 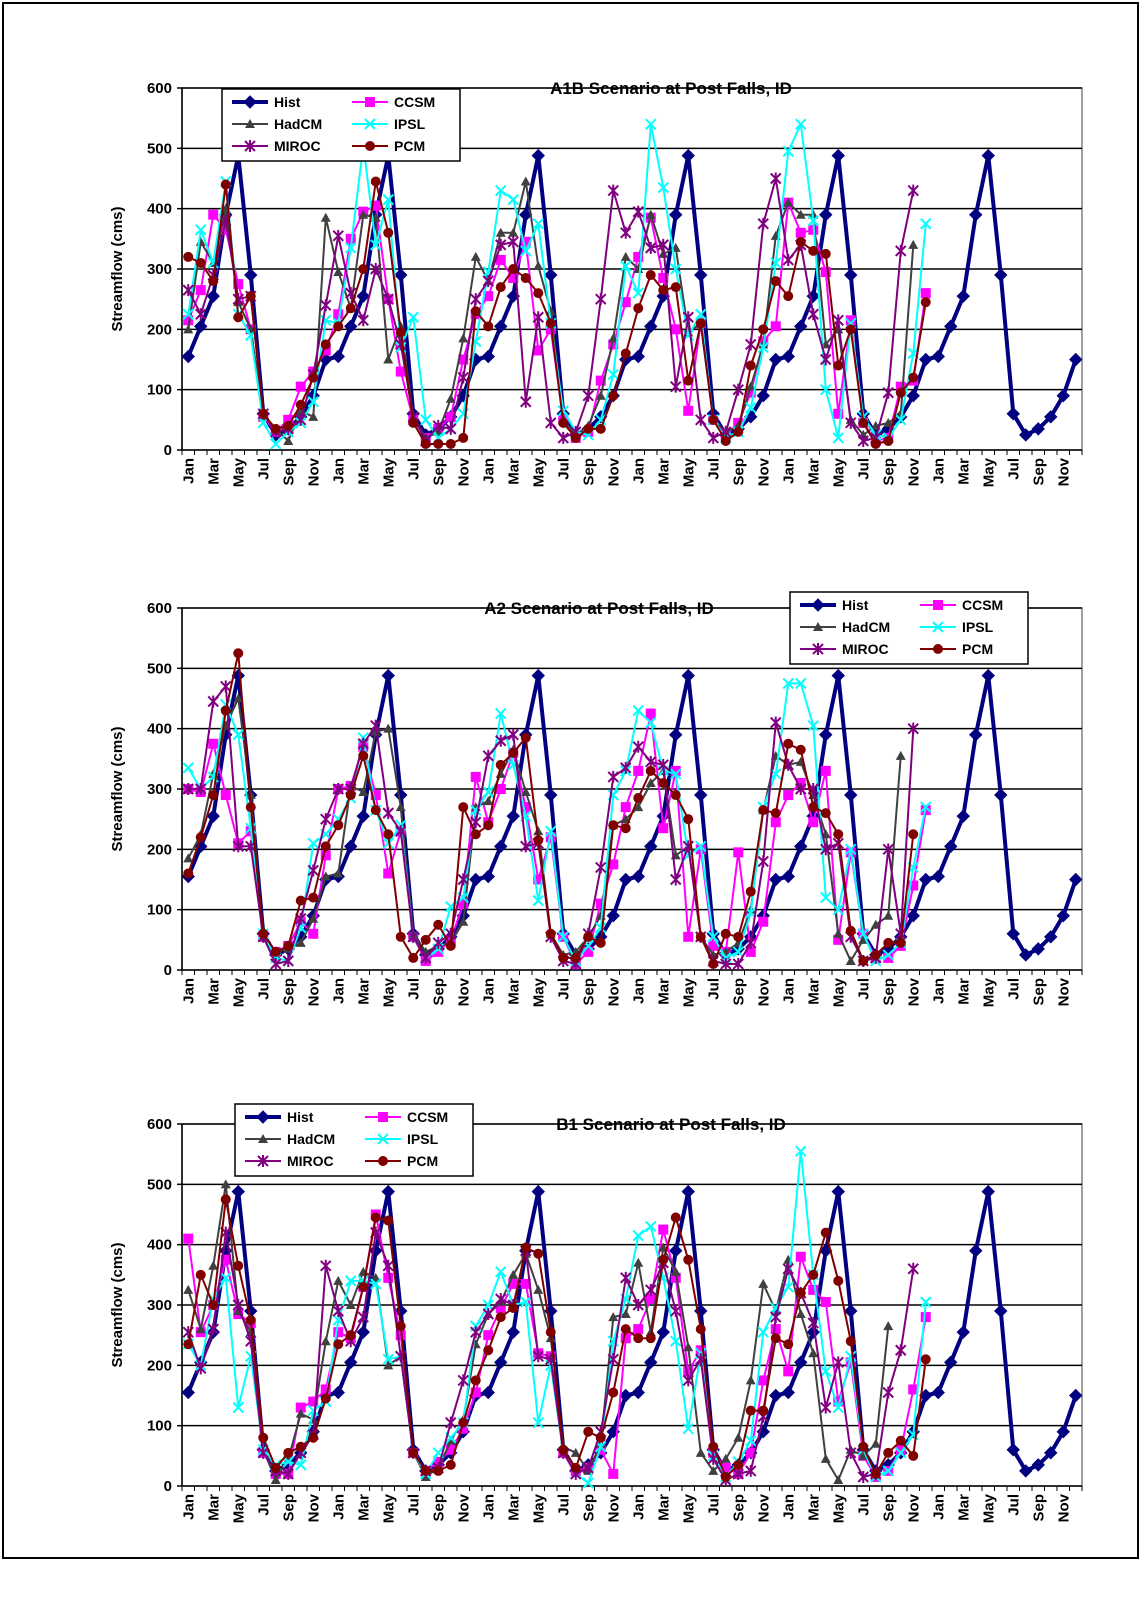 I want to click on x-tick-label: May, so click(x=238, y=1508).